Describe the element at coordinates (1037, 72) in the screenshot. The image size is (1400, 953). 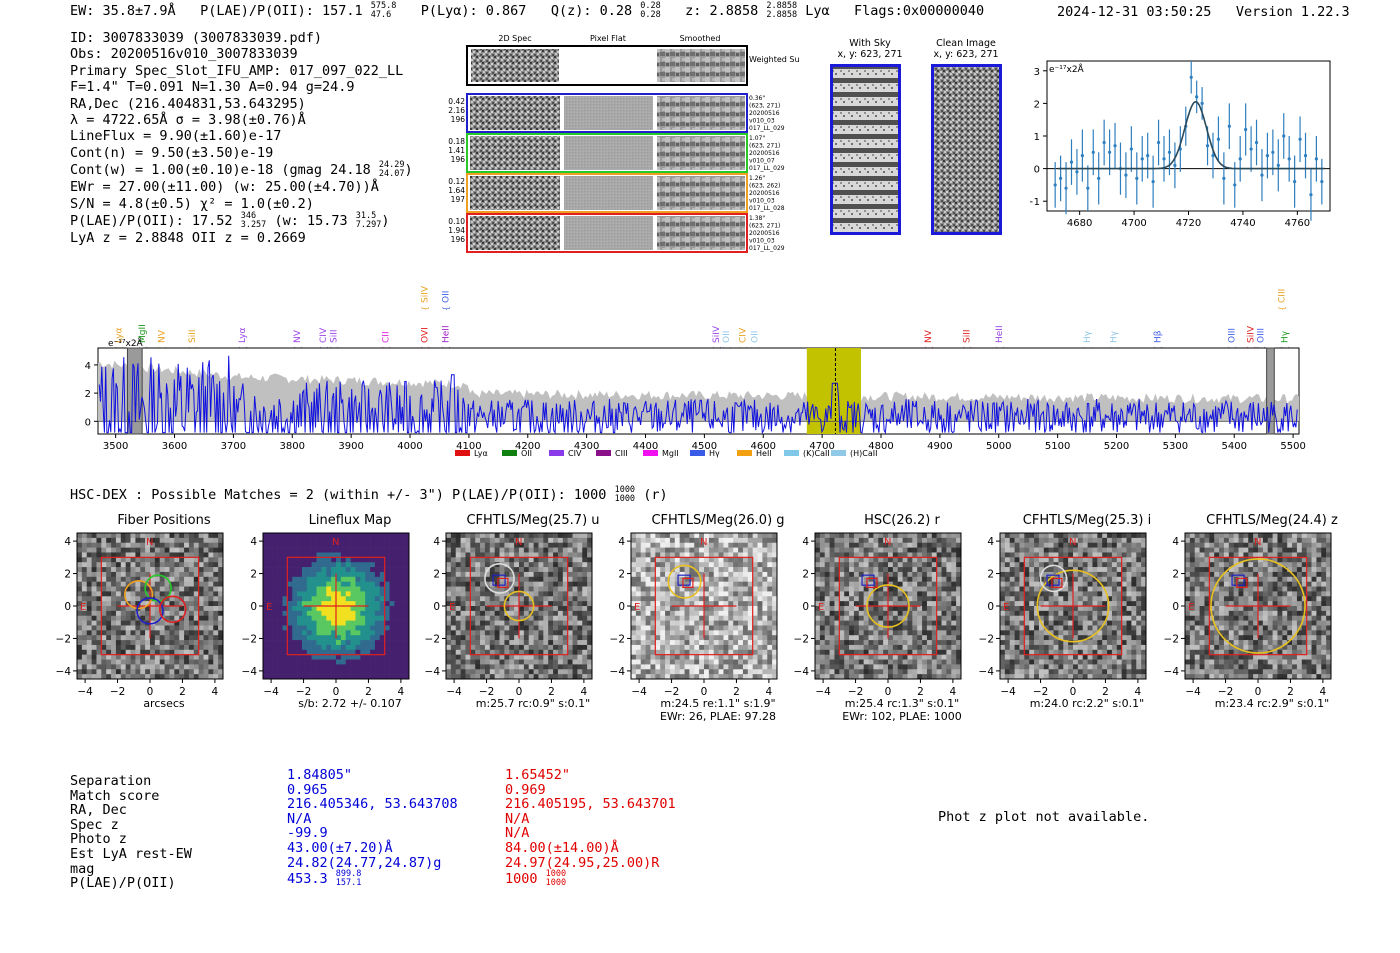
I see `y-tick-label: 3` at that location.